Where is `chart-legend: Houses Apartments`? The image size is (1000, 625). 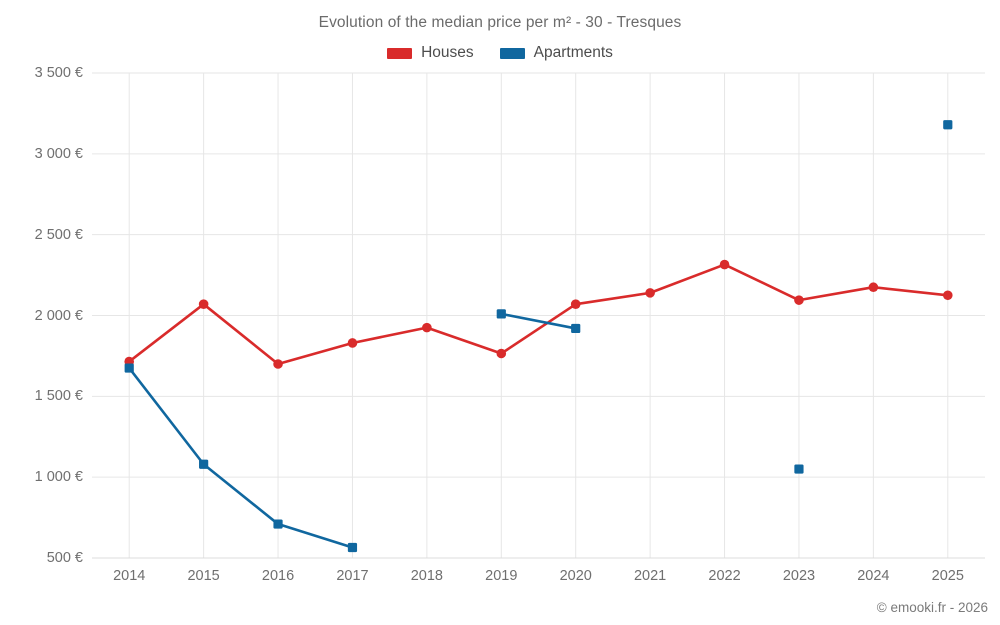 chart-legend: Houses Apartments is located at coordinates (500, 53).